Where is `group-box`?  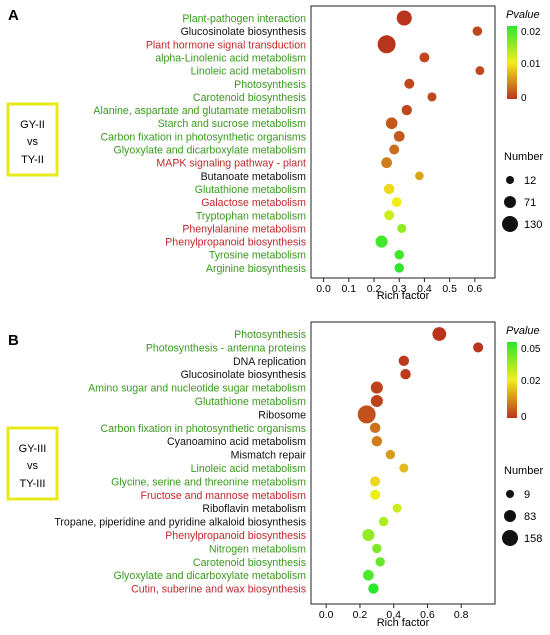
group-box is located at coordinates (32, 139).